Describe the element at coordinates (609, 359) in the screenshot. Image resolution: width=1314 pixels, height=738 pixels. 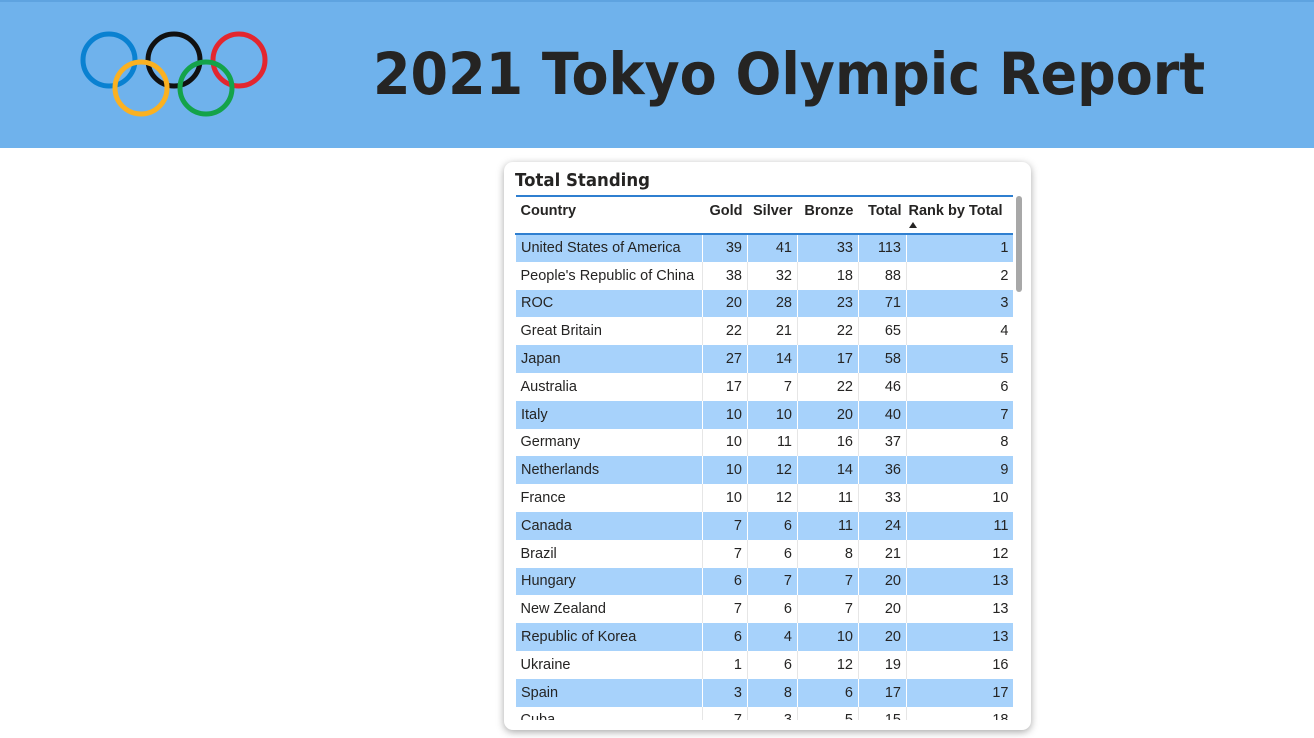
I see `cell-country: Japan` at that location.